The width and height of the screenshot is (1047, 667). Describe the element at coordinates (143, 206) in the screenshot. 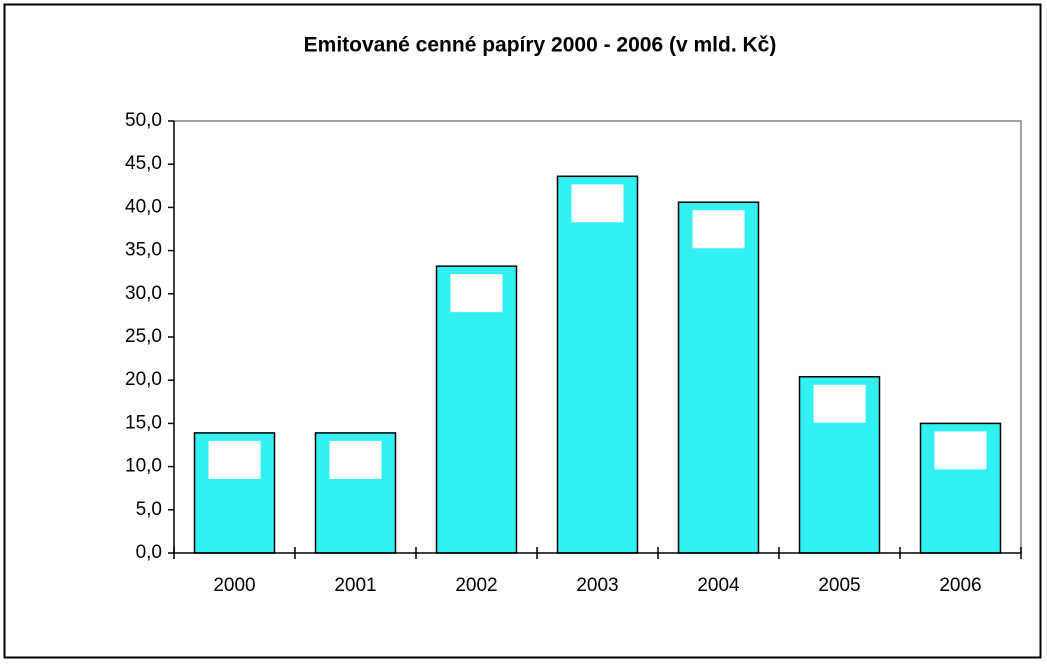

I see `y-tick-label: 40,0` at that location.